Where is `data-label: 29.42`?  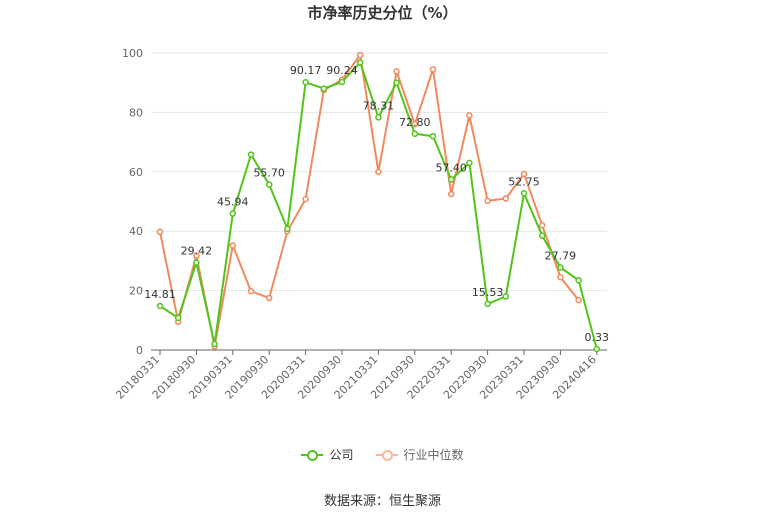 data-label: 29.42 is located at coordinates (197, 251).